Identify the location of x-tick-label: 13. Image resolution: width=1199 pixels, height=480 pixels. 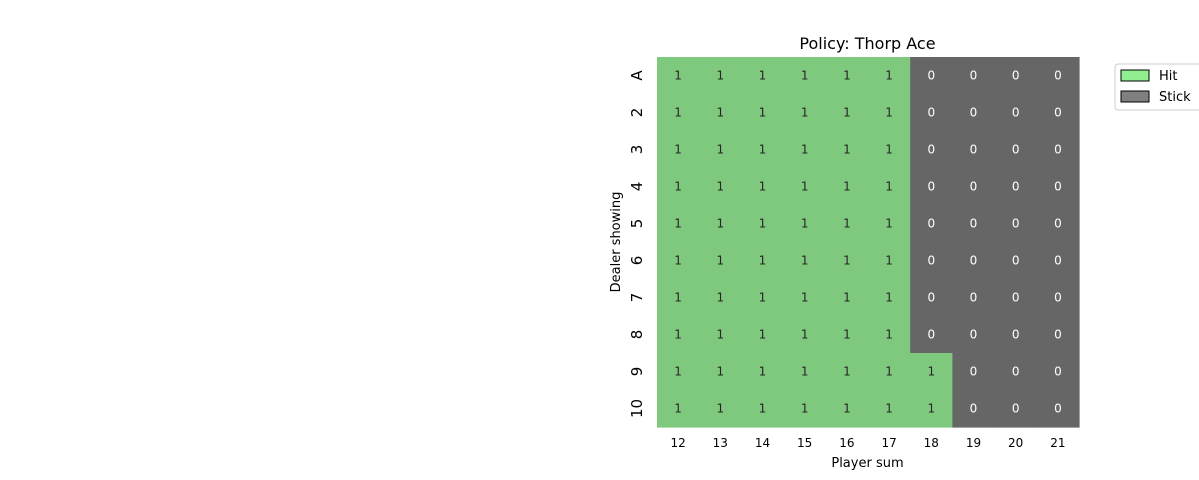
(720, 443).